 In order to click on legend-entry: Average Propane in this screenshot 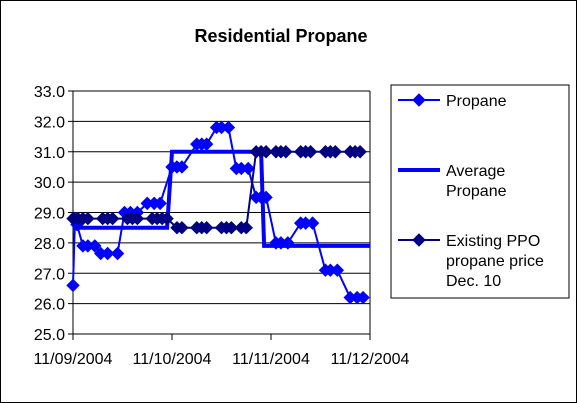, I will do `click(452, 181)`.